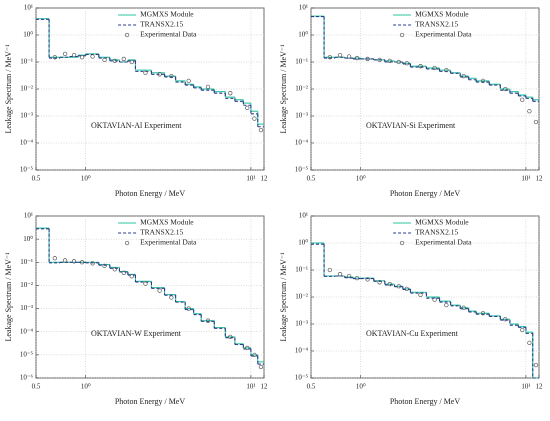  I want to click on x-tick-label: 10⁰, so click(361, 179).